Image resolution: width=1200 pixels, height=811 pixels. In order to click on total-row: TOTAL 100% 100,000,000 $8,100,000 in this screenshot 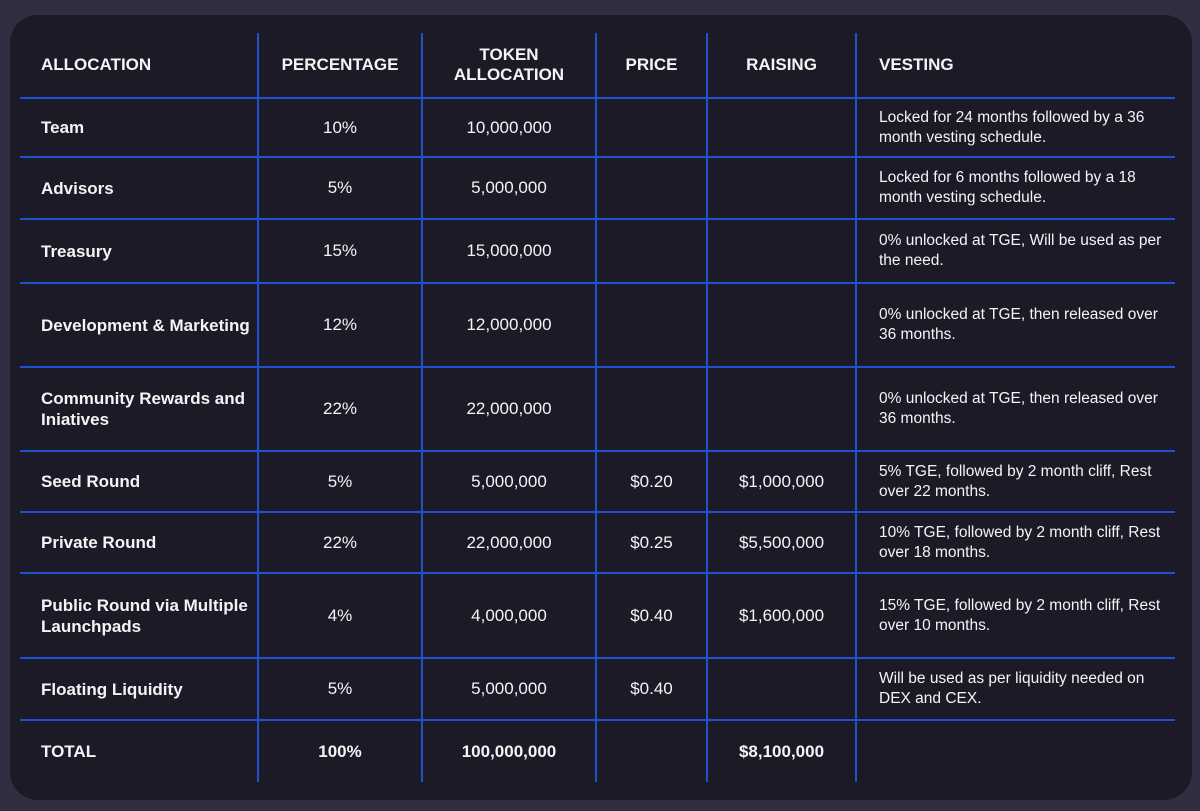, I will do `click(597, 750)`.